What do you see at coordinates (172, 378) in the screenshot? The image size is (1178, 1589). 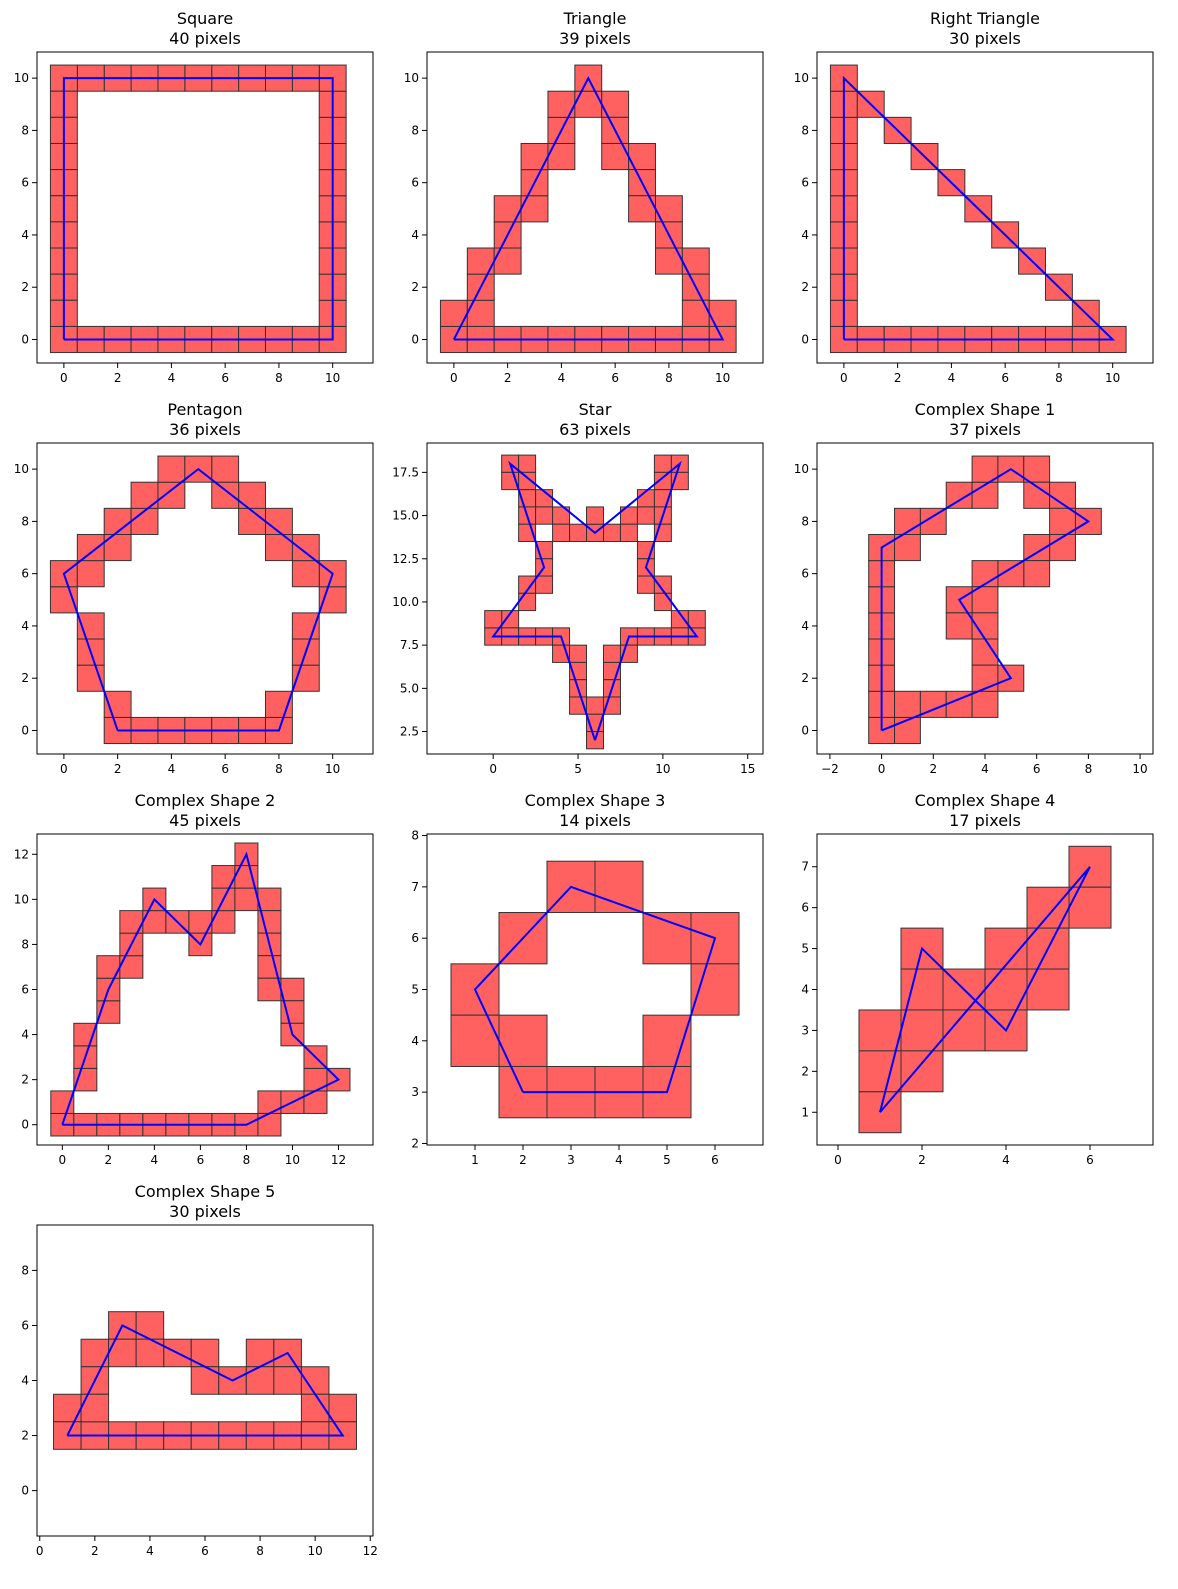 I see `x-tick-label: 4` at bounding box center [172, 378].